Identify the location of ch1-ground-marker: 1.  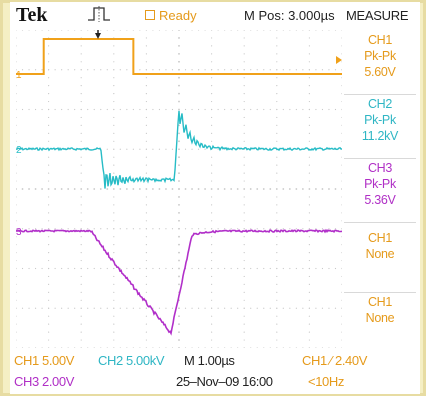
(19, 75).